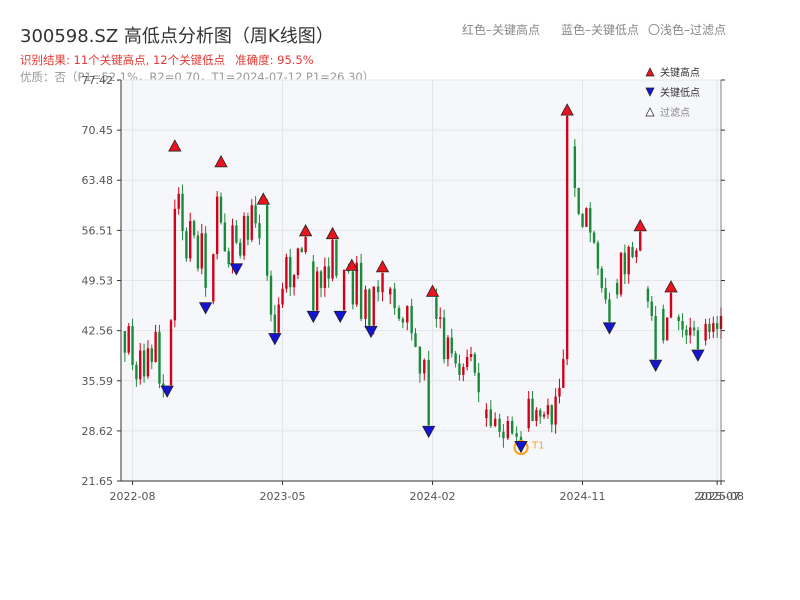  What do you see at coordinates (98, 80) in the screenshot?
I see `y-tick-label: 77.42` at bounding box center [98, 80].